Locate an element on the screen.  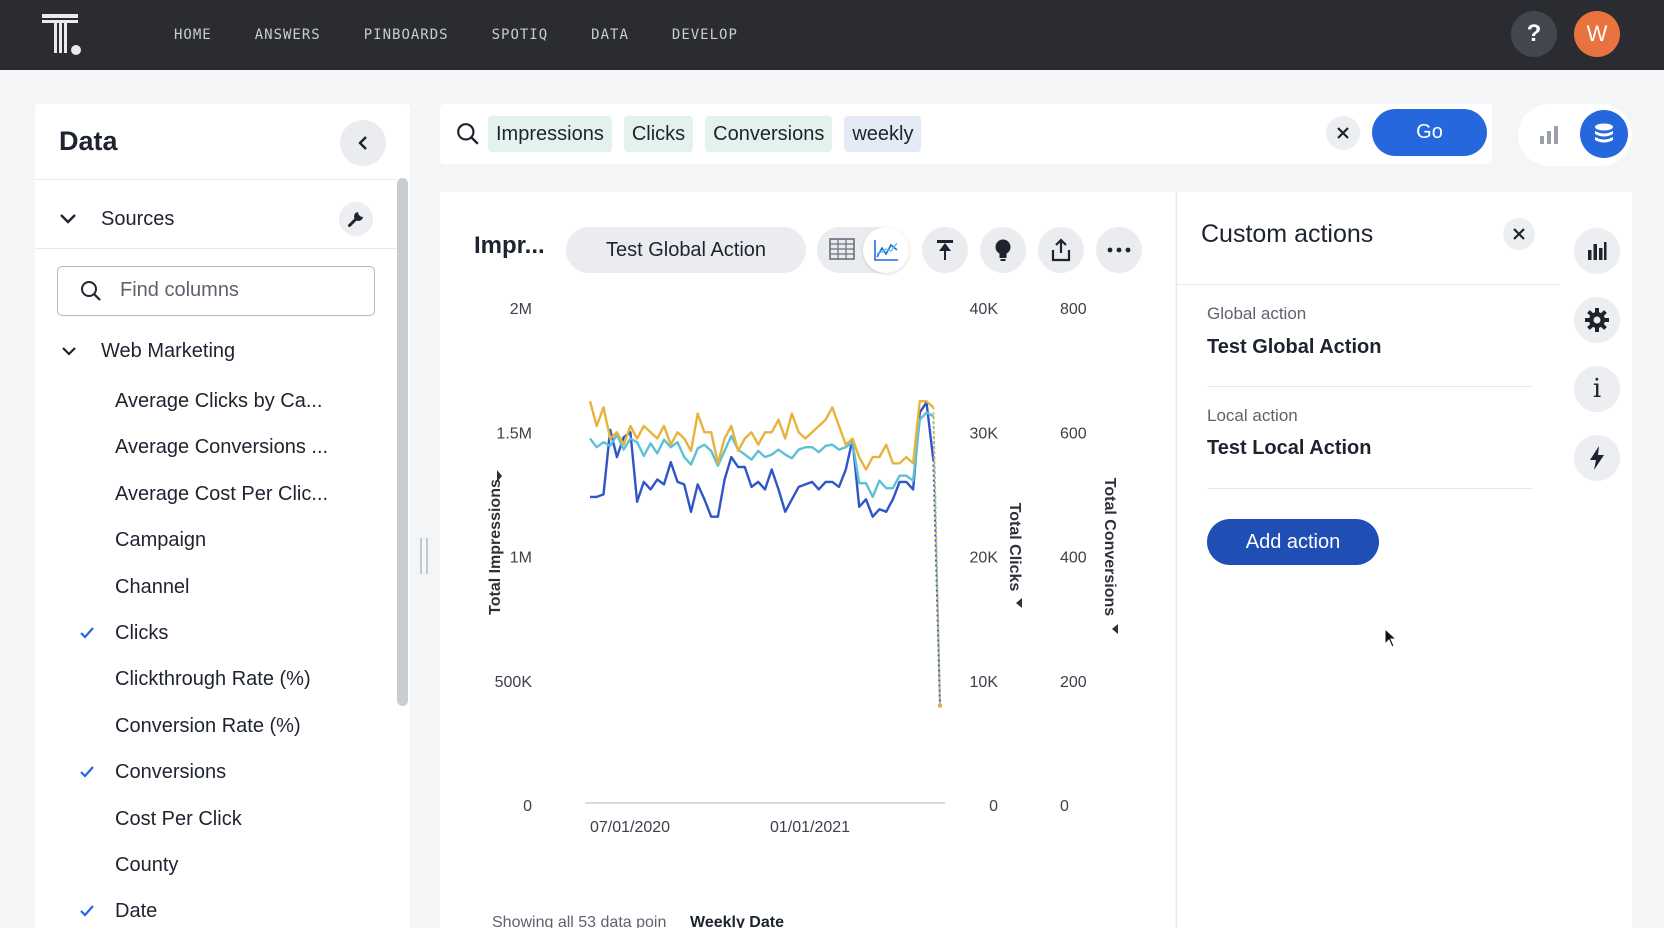
source-label: Web Marketing is located at coordinates (168, 351).